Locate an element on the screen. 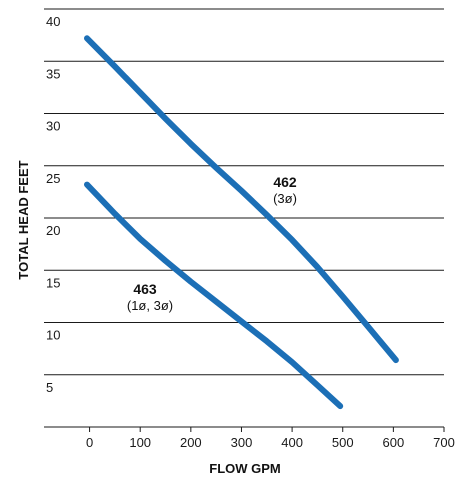 The height and width of the screenshot is (479, 469). y-tick-label: 20 is located at coordinates (53, 230).